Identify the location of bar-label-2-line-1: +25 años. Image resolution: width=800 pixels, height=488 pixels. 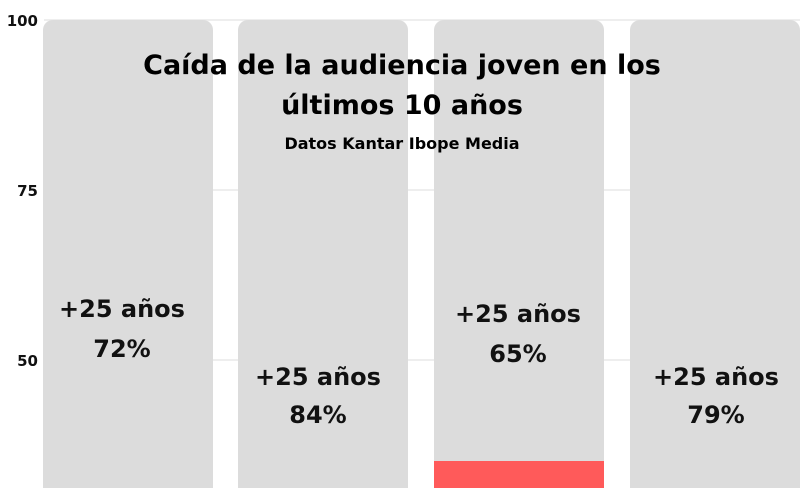
(318, 377).